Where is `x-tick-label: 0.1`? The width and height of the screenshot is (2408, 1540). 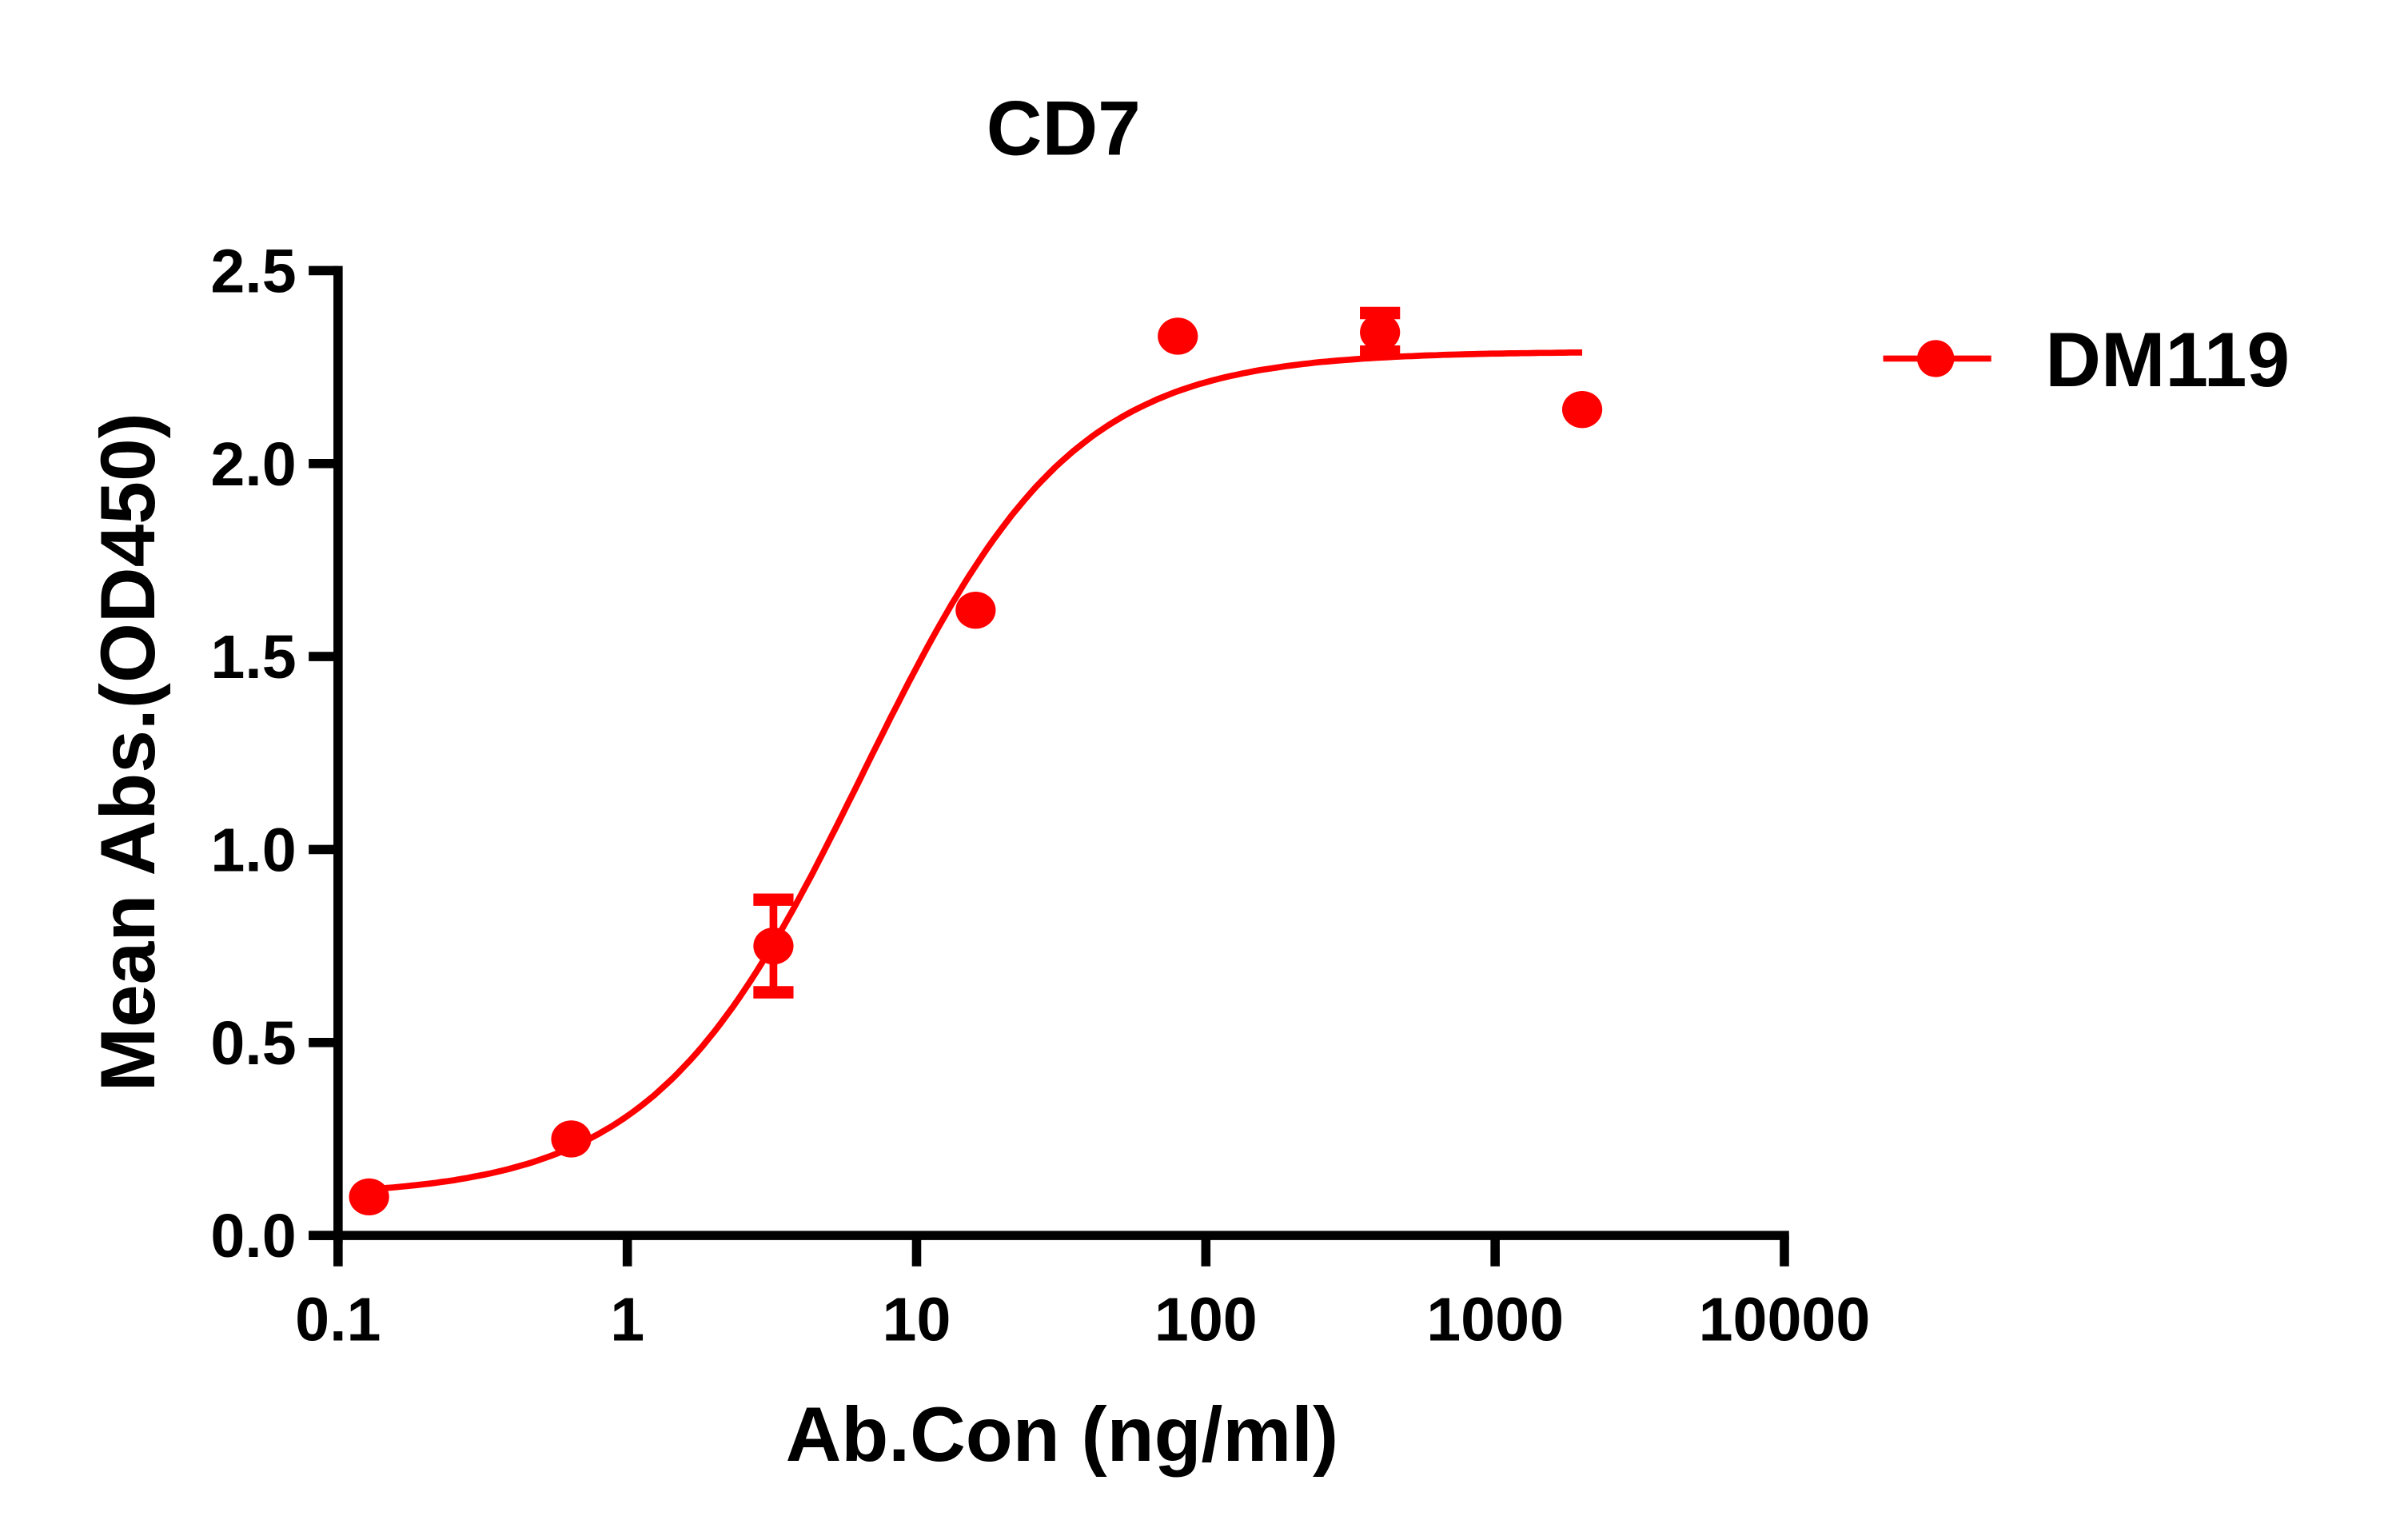 x-tick-label: 0.1 is located at coordinates (338, 1319).